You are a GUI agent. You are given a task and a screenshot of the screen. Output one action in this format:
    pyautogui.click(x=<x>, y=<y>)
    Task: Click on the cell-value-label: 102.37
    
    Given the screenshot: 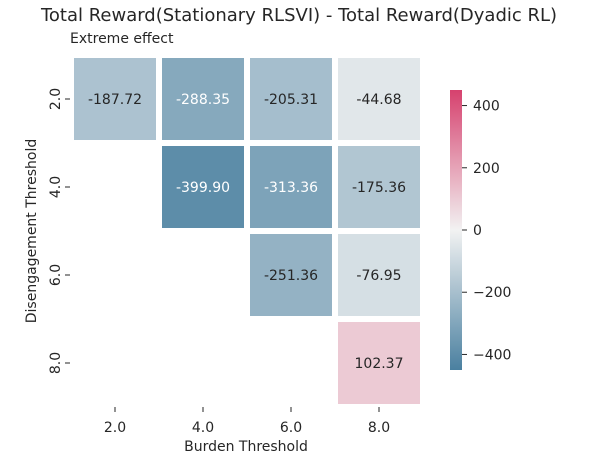 What is the action you would take?
    pyautogui.click(x=379, y=364)
    